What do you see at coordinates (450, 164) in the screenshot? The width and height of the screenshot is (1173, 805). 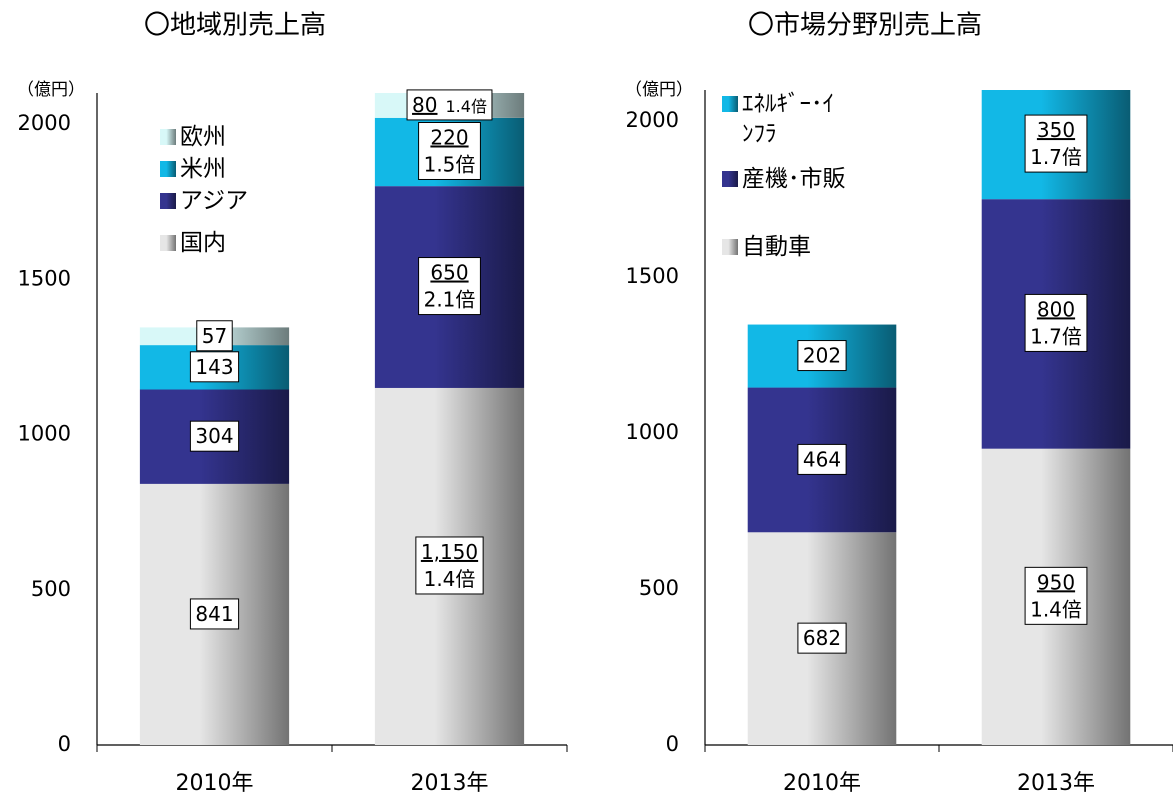 I see `growth-label: 1.5倍` at bounding box center [450, 164].